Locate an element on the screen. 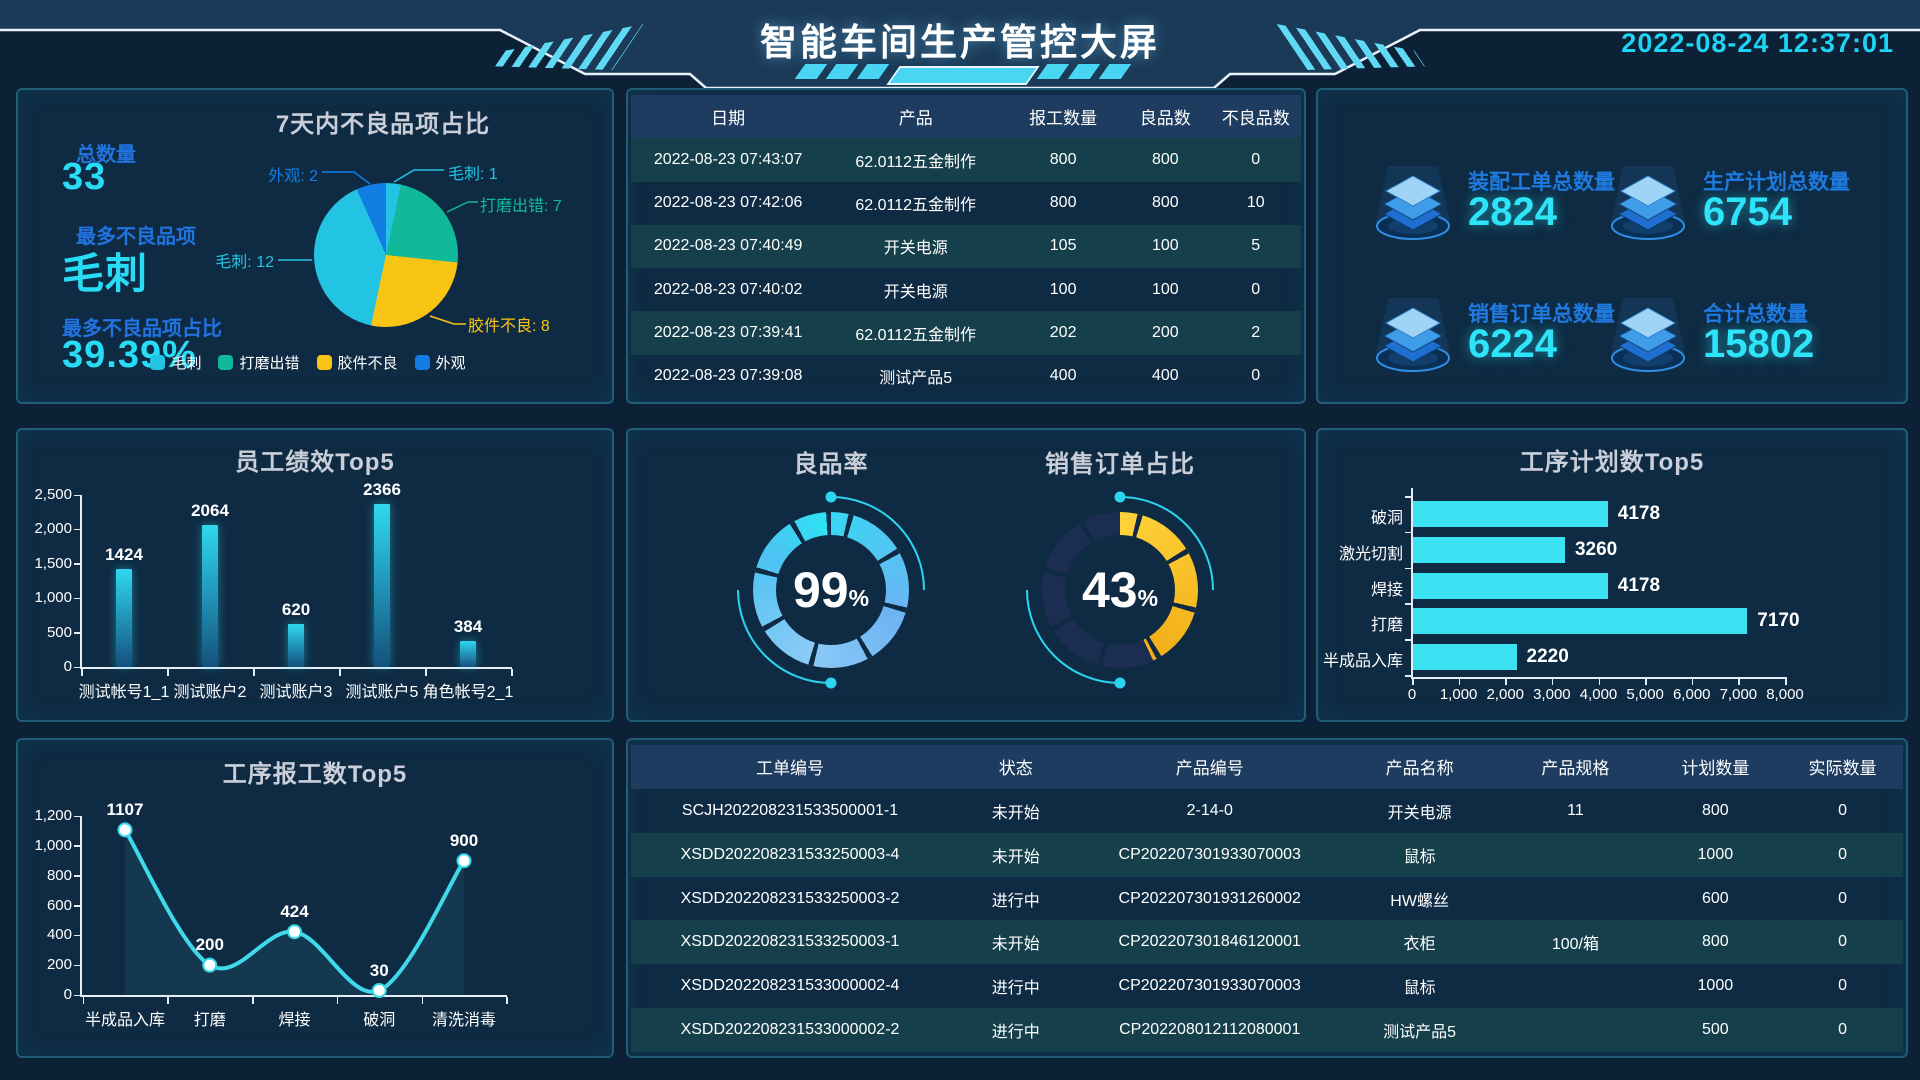 This screenshot has width=1920, height=1080. legend-label: 毛刺 is located at coordinates (186, 363).